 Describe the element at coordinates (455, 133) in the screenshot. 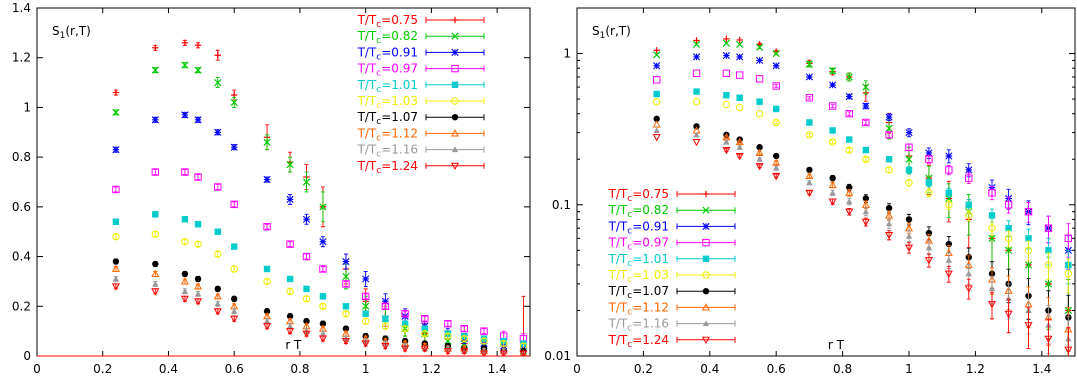

I see `legend-marker` at that location.